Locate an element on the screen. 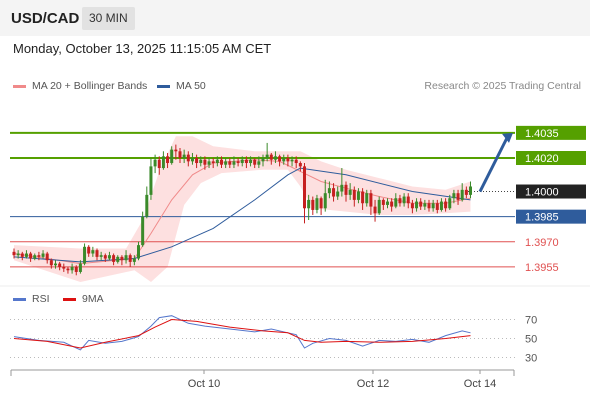 The image size is (590, 400). x-tick-label-Oct-14: Oct 14 is located at coordinates (480, 384).